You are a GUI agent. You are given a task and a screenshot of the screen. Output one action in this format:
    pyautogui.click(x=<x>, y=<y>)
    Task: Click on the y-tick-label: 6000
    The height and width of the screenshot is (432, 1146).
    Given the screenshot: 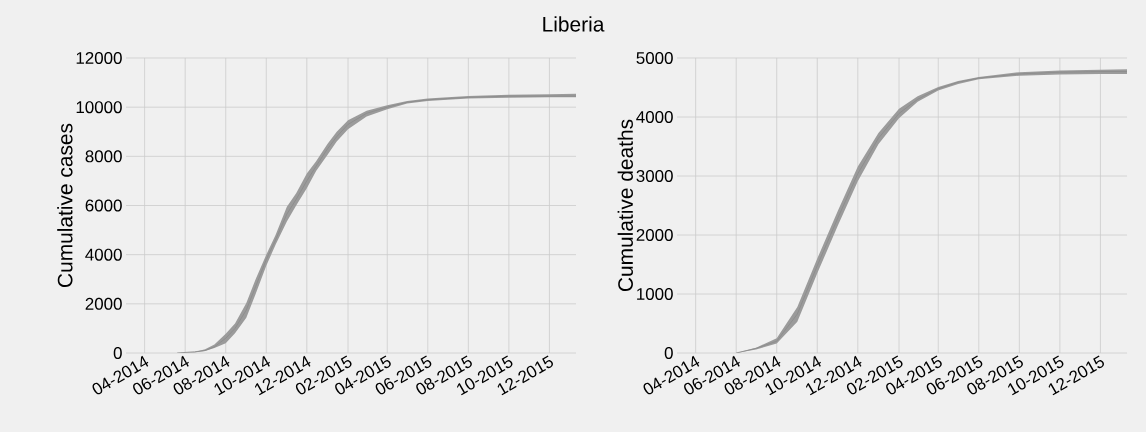 What is the action you would take?
    pyautogui.click(x=103, y=205)
    